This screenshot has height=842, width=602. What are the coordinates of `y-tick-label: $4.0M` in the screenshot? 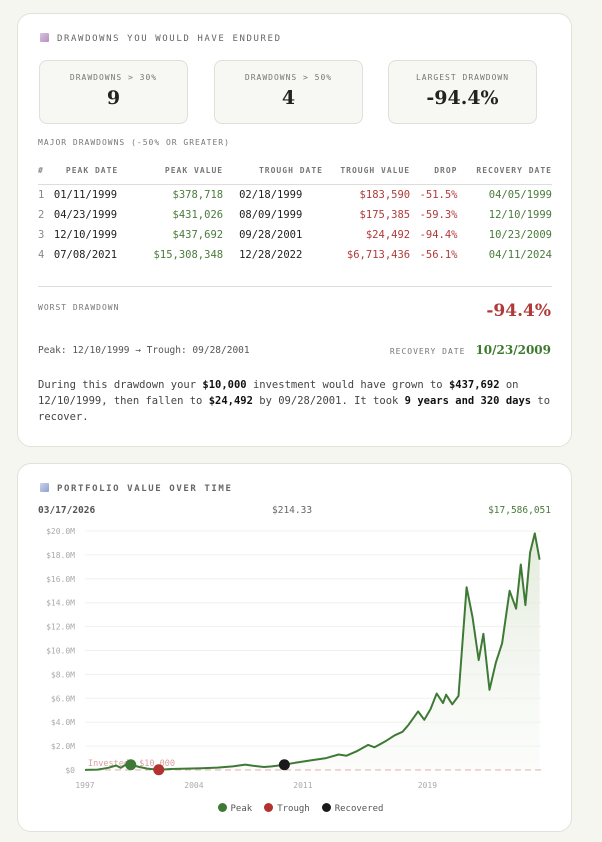 It's located at (63, 722).